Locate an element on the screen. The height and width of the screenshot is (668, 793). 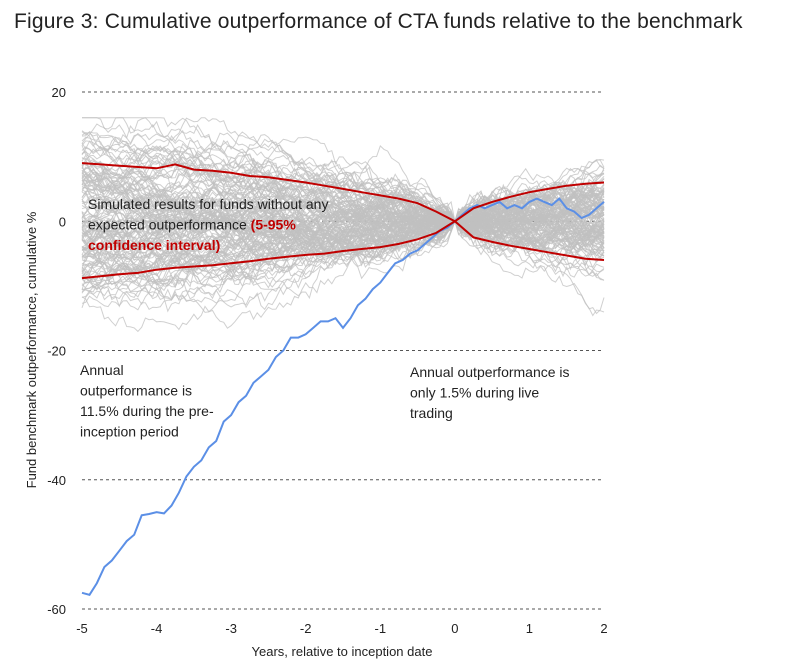
y-tick-label: -20 is located at coordinates (56, 351).